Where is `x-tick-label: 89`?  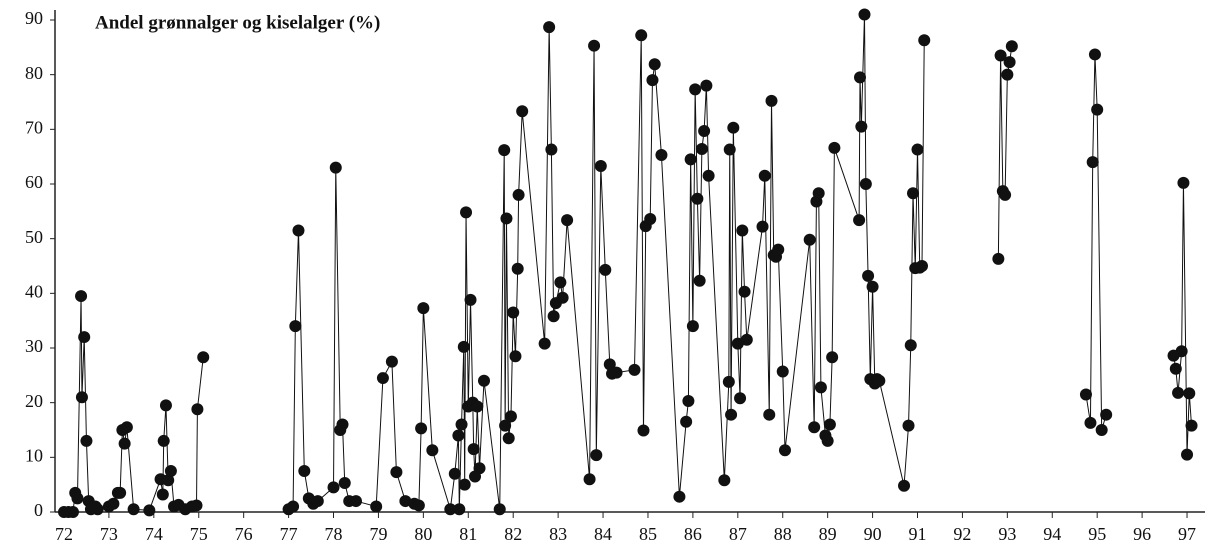
x-tick-label: 89 is located at coordinates (828, 534).